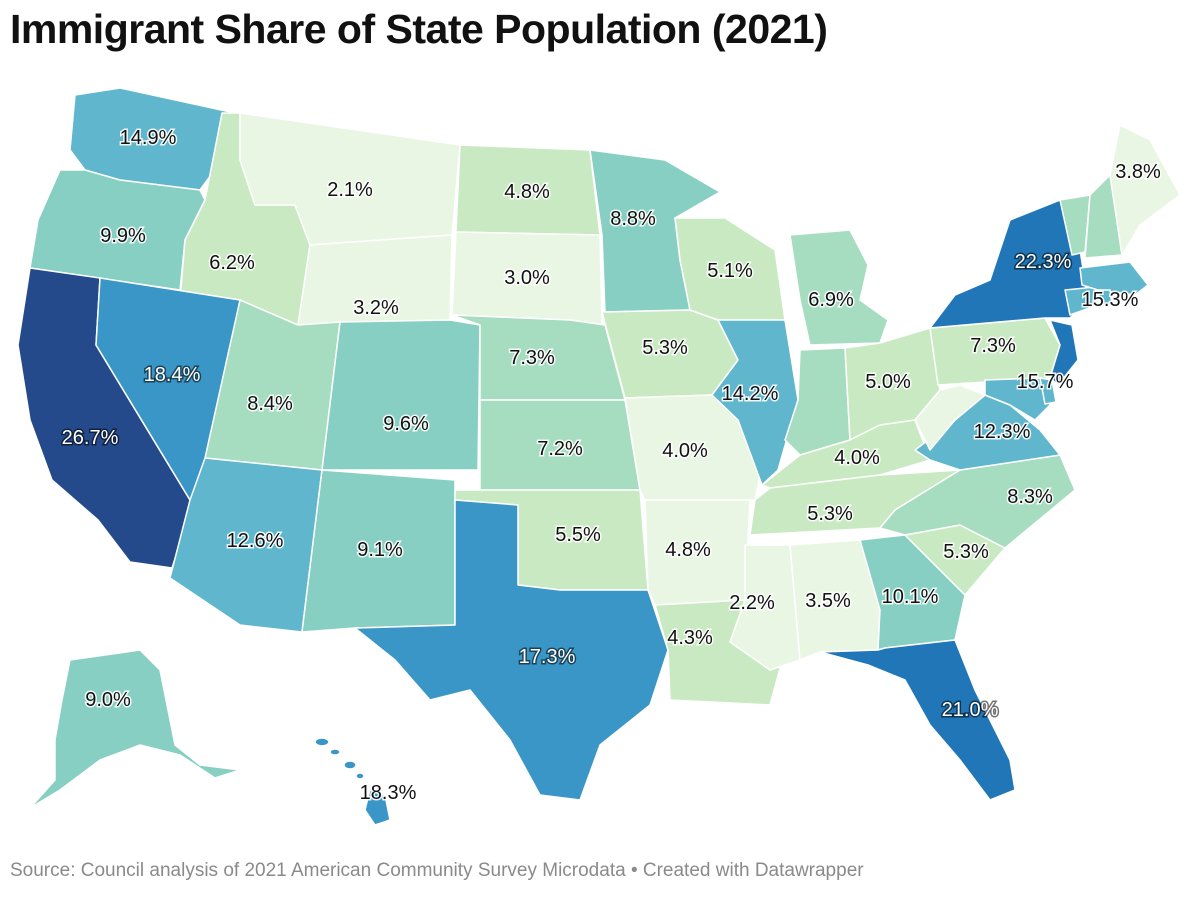  What do you see at coordinates (1002, 432) in the screenshot?
I see `state-label-va: 12.3%` at bounding box center [1002, 432].